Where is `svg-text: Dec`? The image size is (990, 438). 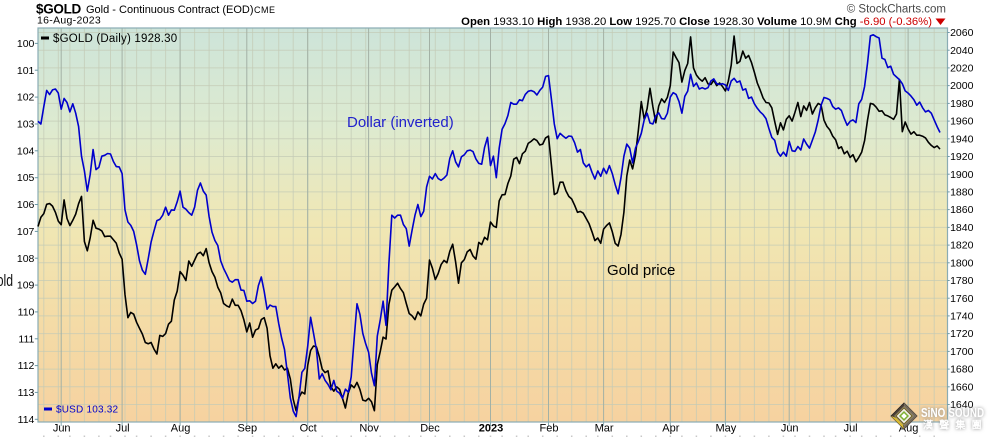
svg-text: Dec is located at coordinates (430, 429).